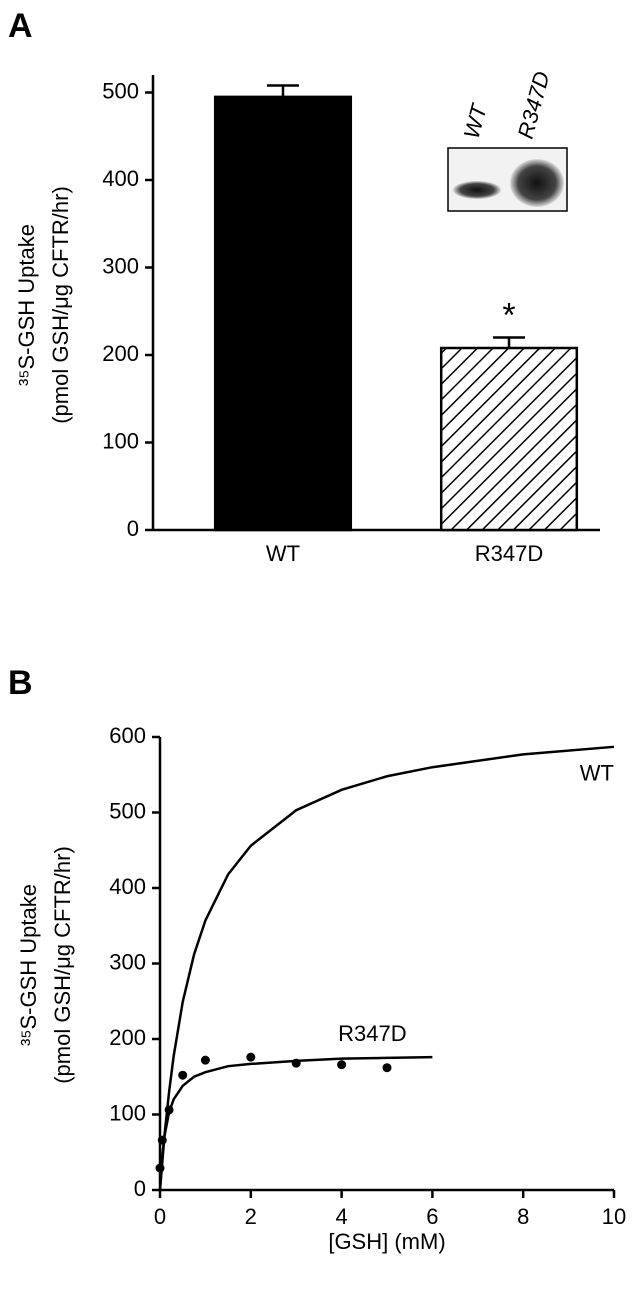  I want to click on panel-label: A, so click(20, 26).